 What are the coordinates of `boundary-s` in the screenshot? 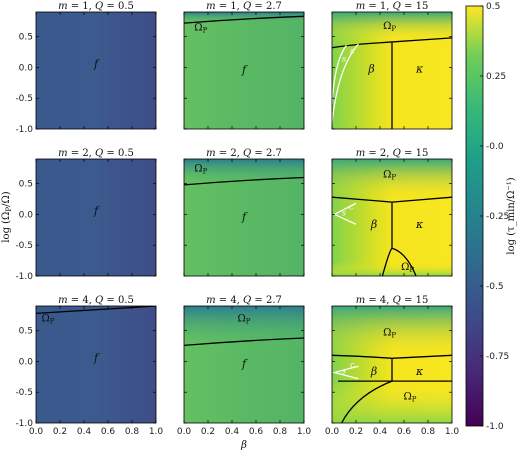 It's located at (345, 83).